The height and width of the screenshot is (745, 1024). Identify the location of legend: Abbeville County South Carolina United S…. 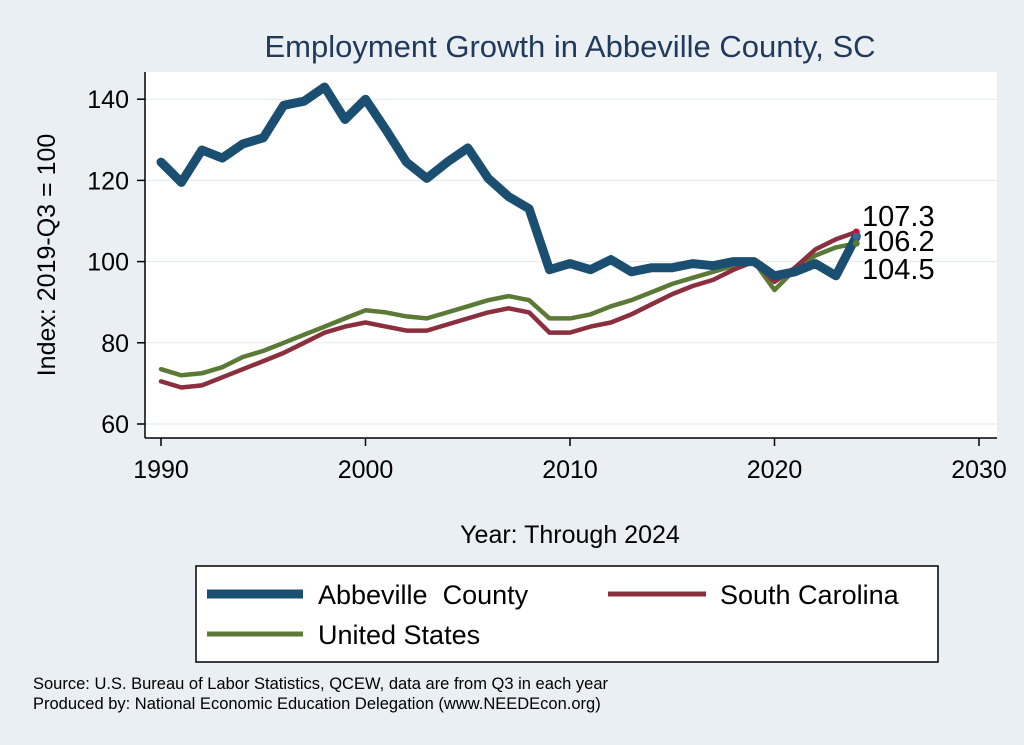
(567, 614).